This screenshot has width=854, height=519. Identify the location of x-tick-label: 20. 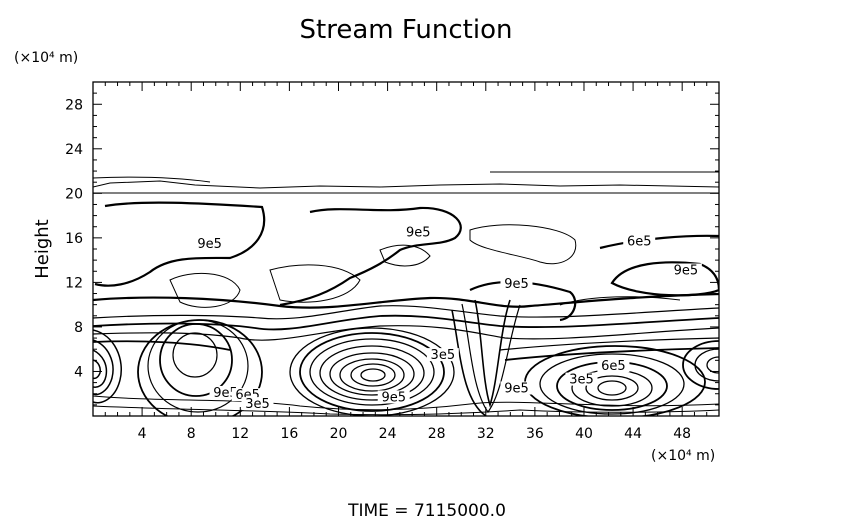
(339, 434).